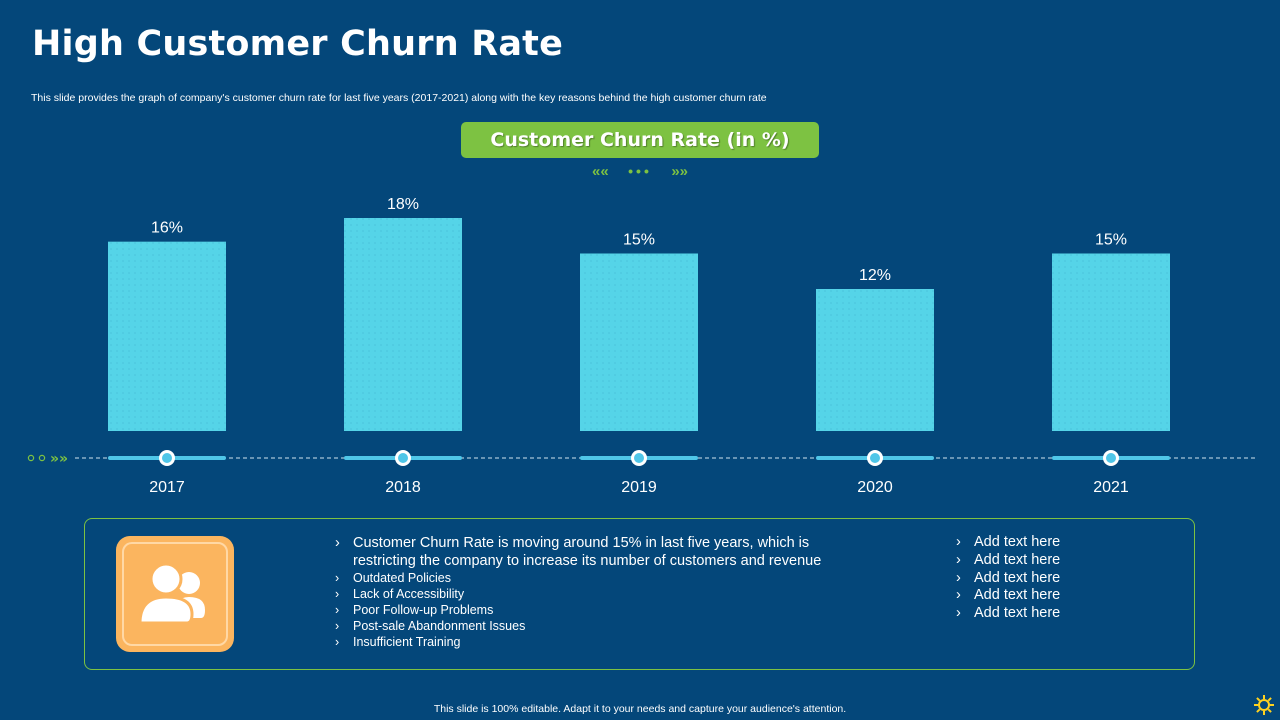 The width and height of the screenshot is (1280, 720). I want to click on users-icon-tile, so click(175, 594).